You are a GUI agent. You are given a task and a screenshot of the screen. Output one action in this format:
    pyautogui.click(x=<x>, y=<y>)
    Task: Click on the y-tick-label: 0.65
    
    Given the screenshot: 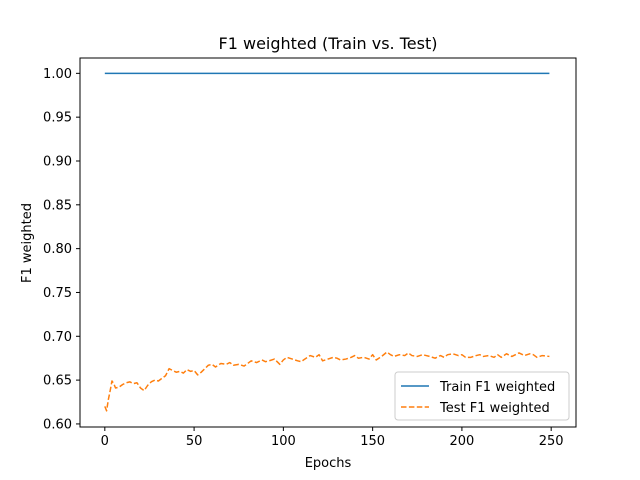 What is the action you would take?
    pyautogui.click(x=57, y=381)
    